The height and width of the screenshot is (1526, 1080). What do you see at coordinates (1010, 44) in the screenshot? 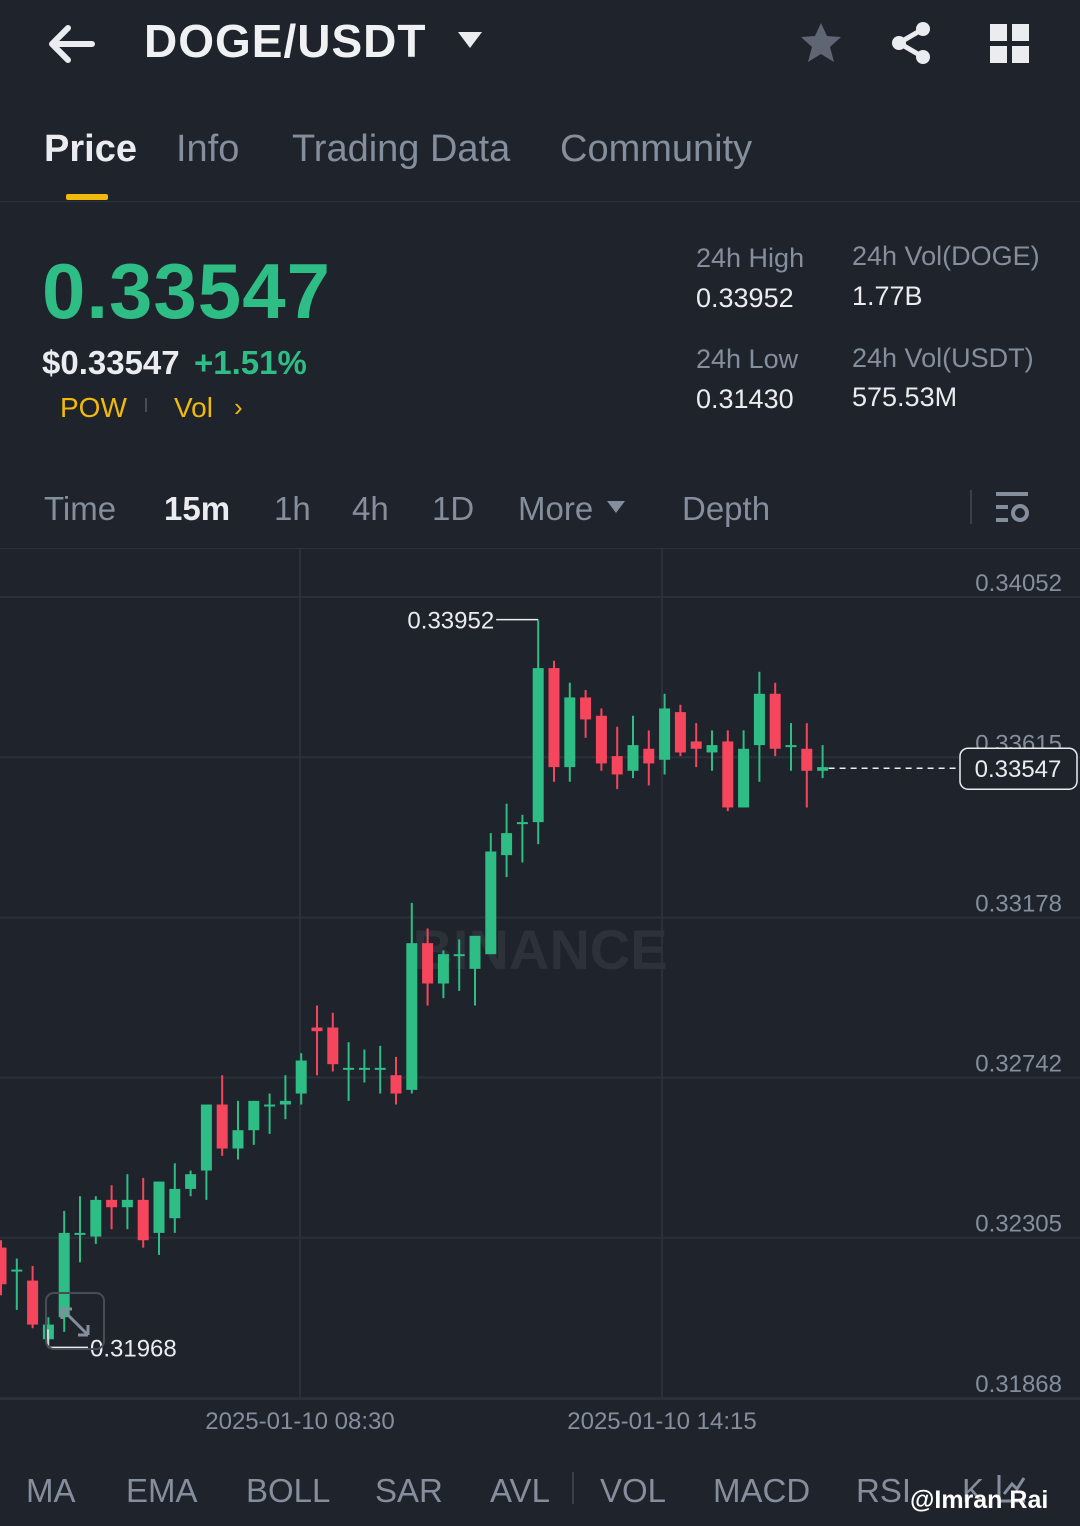
I see `grid-icon` at bounding box center [1010, 44].